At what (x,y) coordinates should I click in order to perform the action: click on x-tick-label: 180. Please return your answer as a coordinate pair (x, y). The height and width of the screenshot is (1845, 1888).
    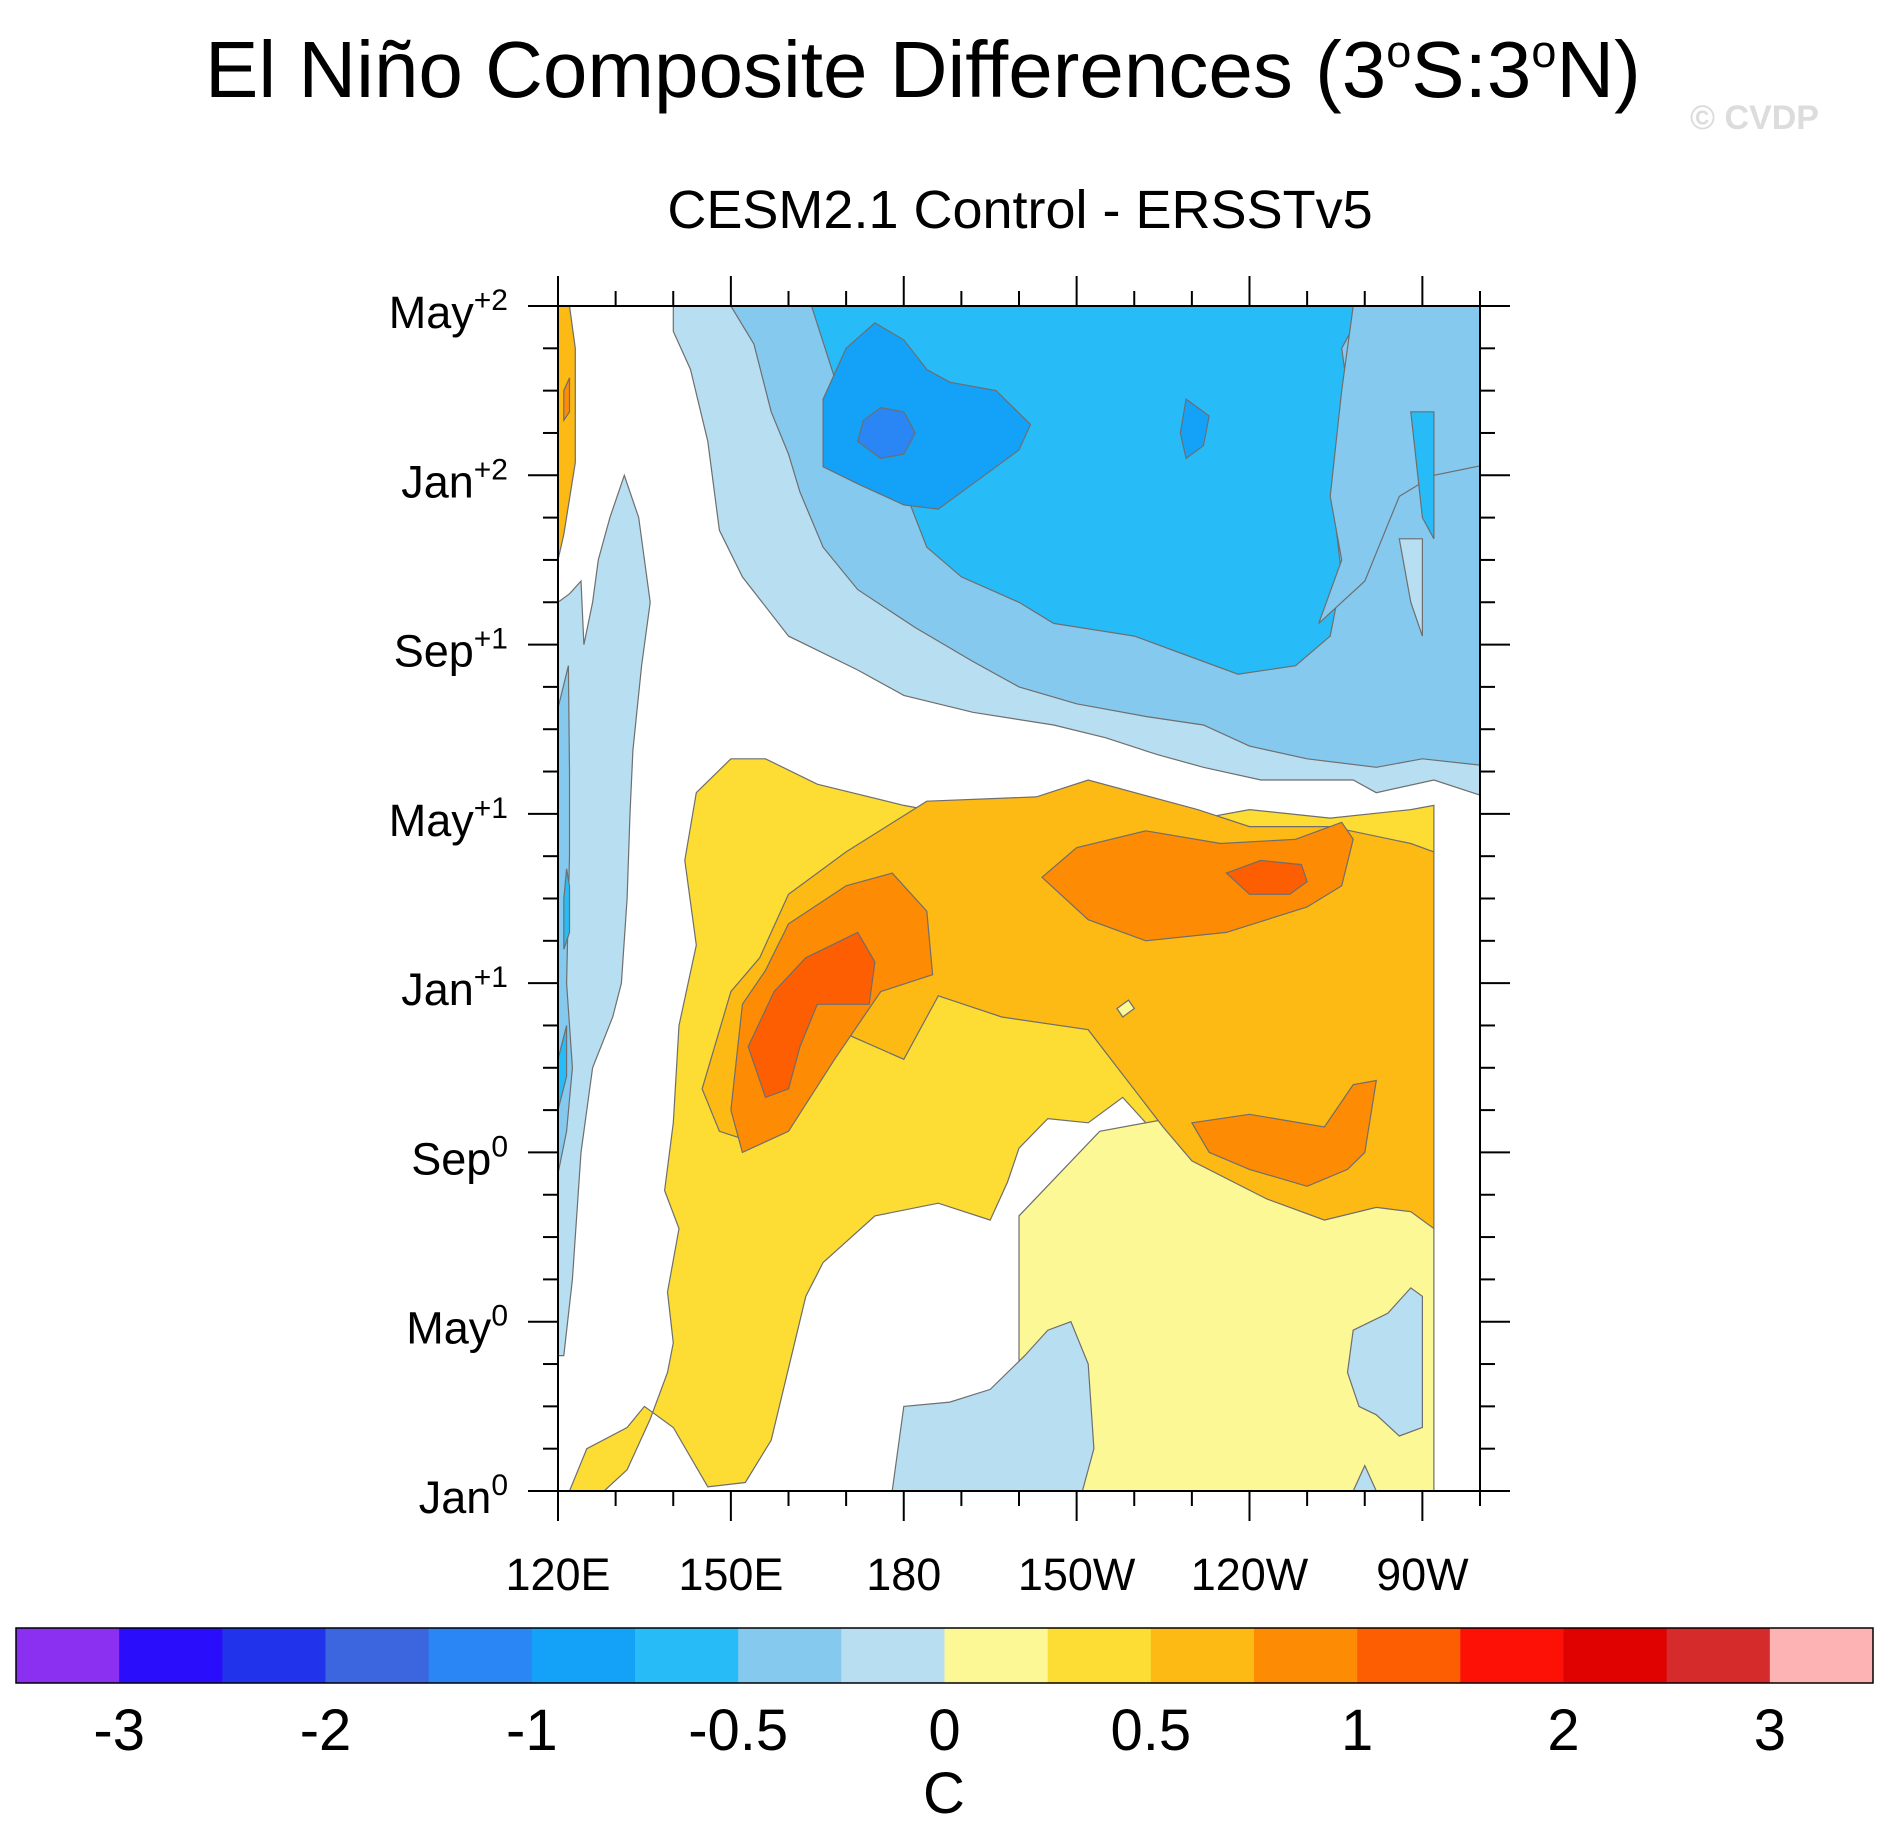
    Looking at the image, I should click on (903, 1574).